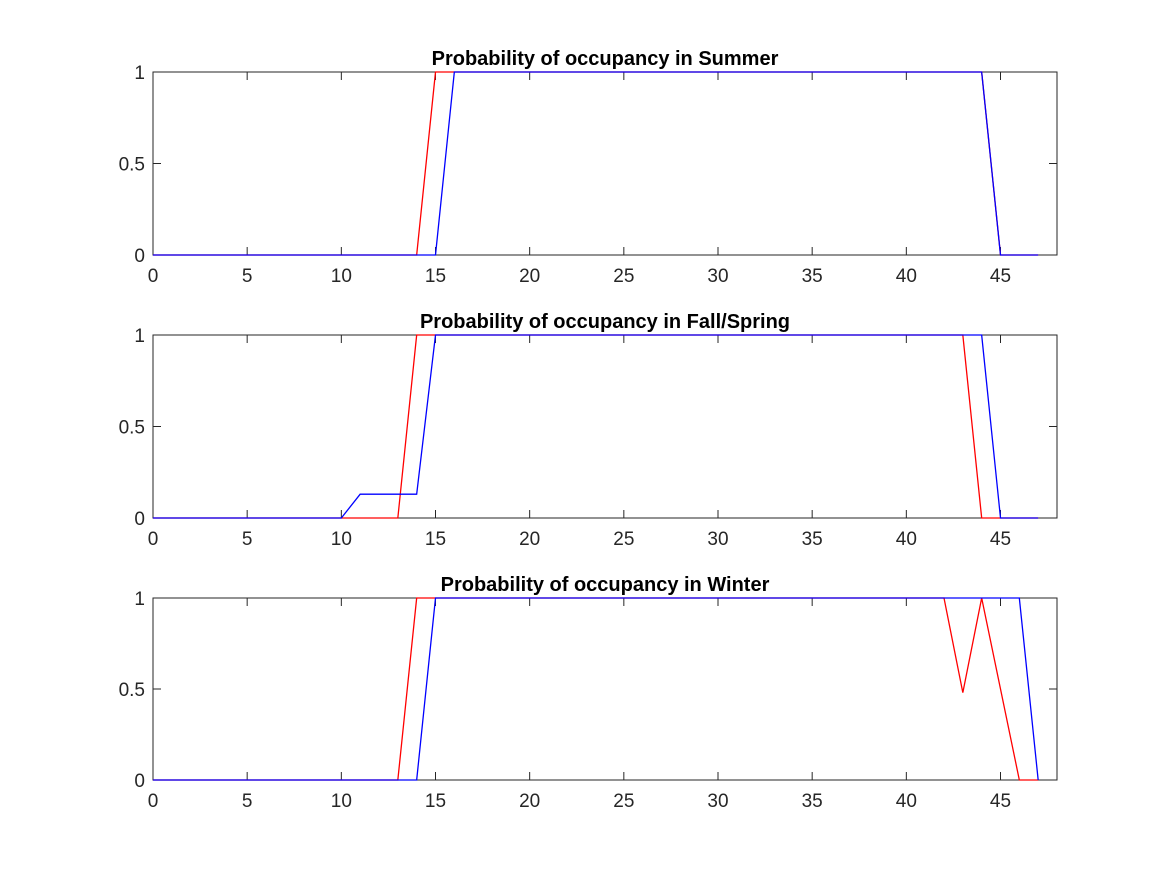 This screenshot has height=875, width=1167. What do you see at coordinates (605, 59) in the screenshot?
I see `chart-title: Probability of occupancy in Summer` at bounding box center [605, 59].